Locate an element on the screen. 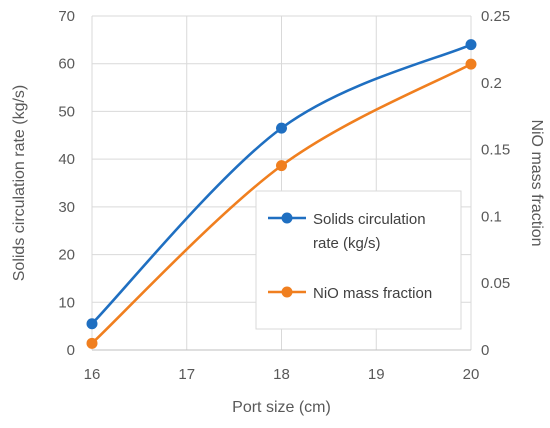  y-tick-label: 40 is located at coordinates (66, 159).